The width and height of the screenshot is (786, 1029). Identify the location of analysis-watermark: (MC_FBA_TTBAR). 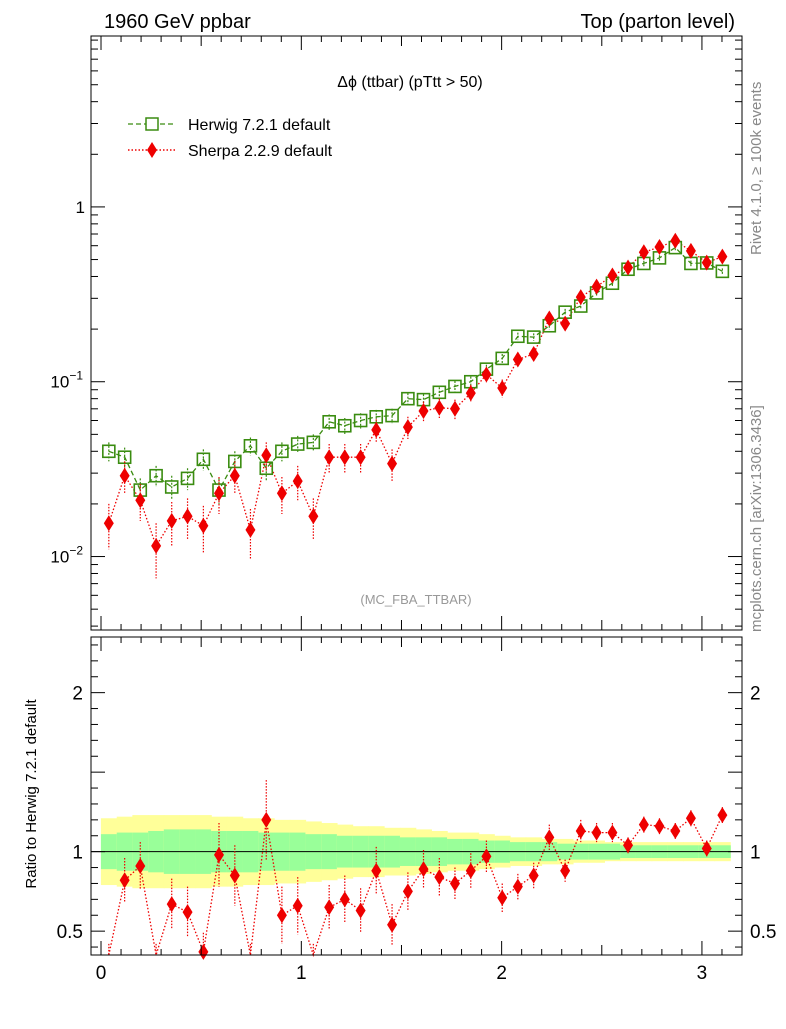
(415, 599).